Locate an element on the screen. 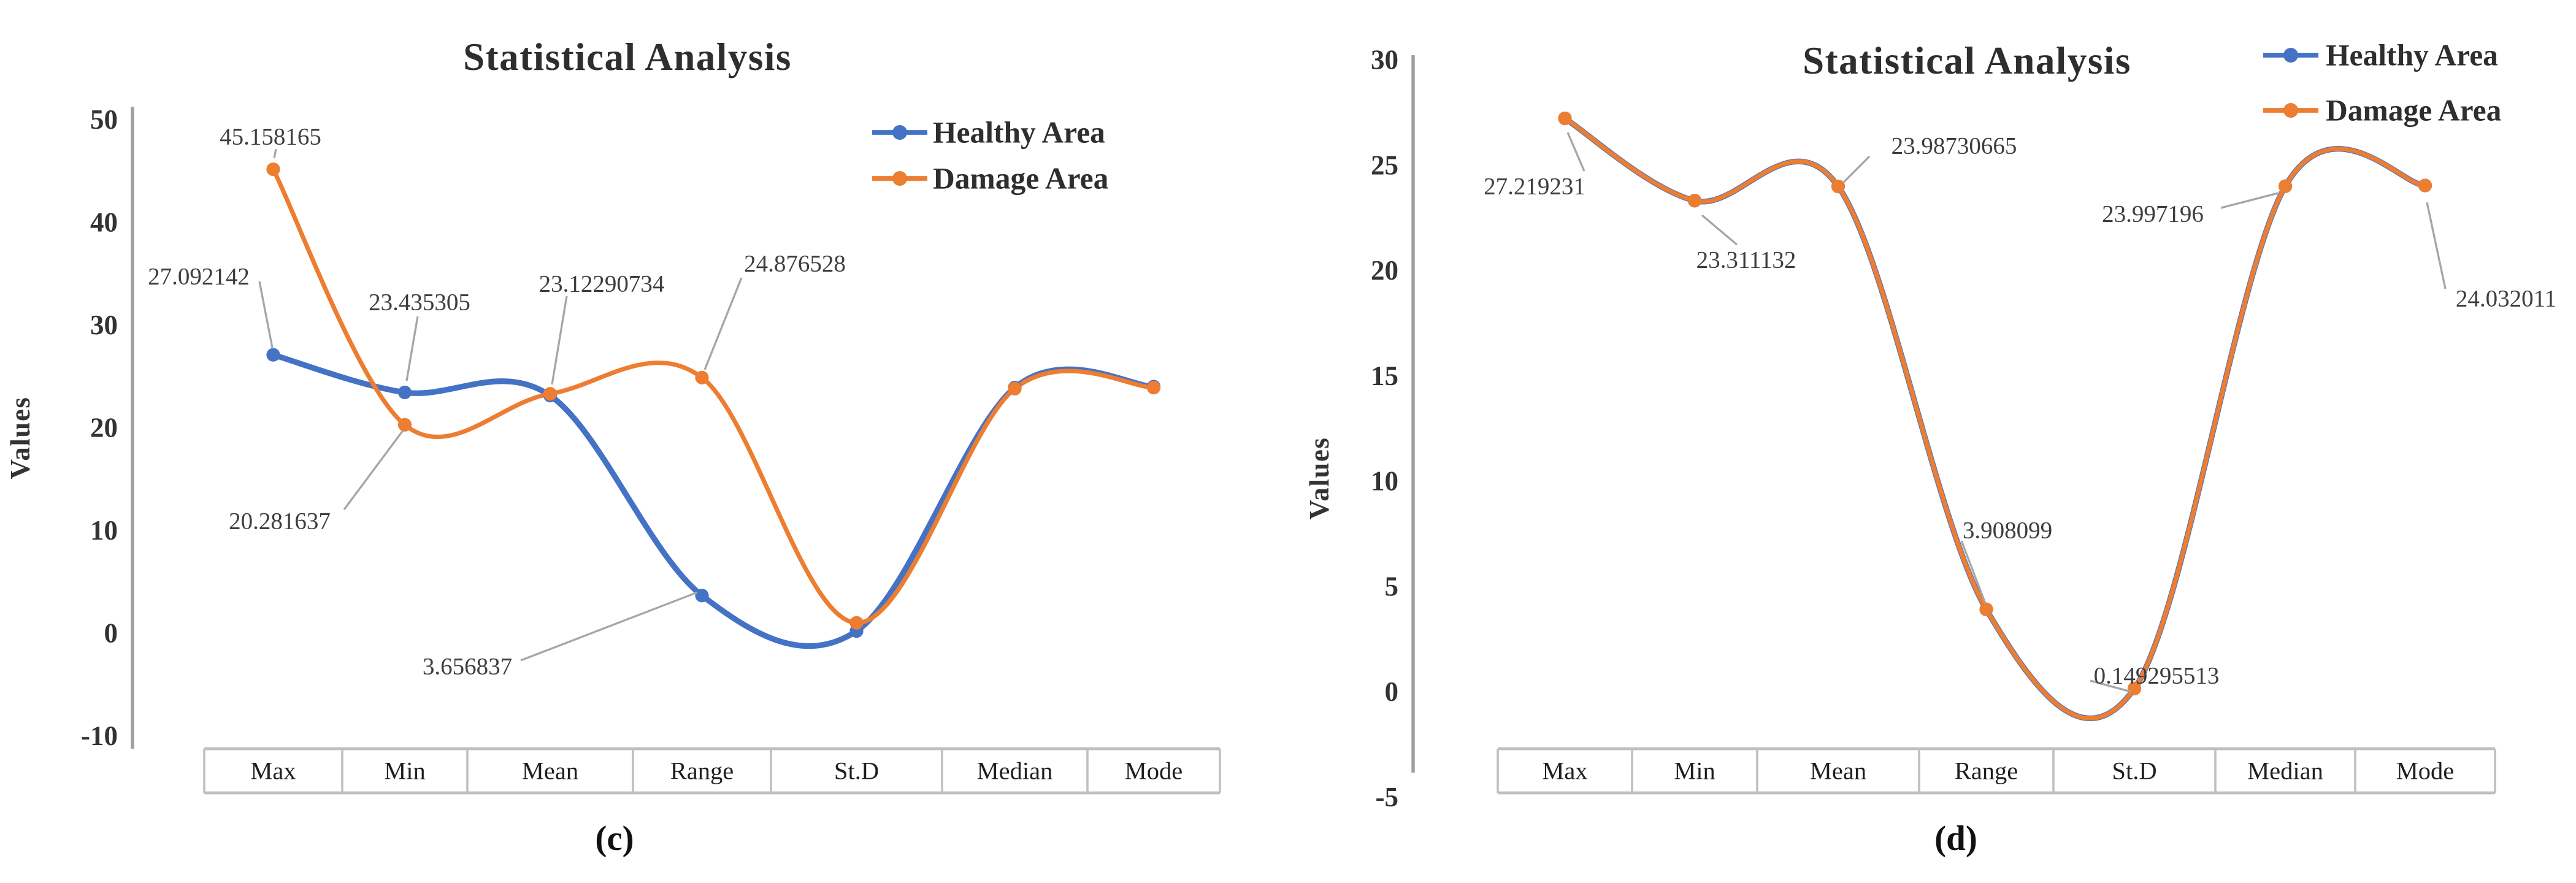  y-tick-label: 40 is located at coordinates (104, 222).